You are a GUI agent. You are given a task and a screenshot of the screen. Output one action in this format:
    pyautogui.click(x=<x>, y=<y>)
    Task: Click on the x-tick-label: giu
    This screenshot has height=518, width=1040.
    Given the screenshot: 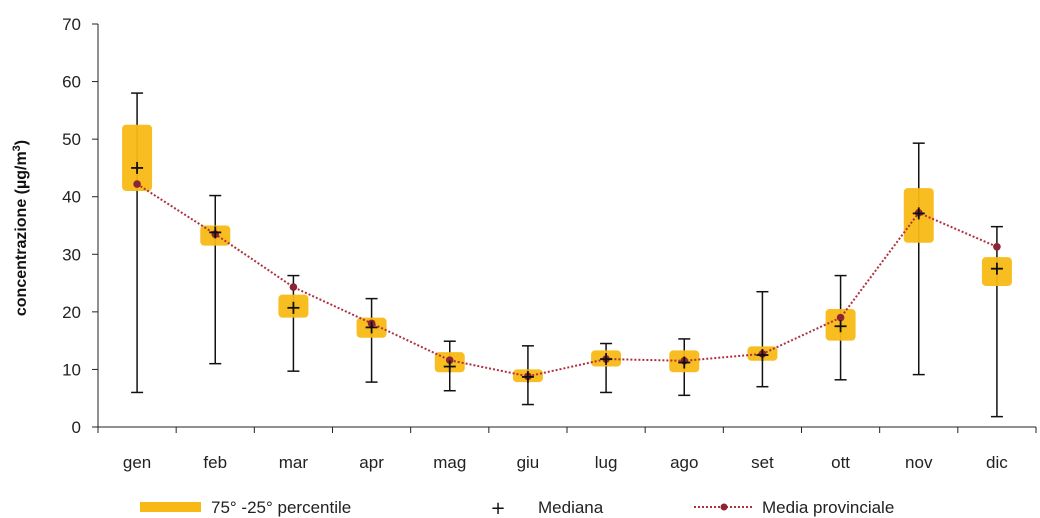 What is the action you would take?
    pyautogui.click(x=528, y=462)
    